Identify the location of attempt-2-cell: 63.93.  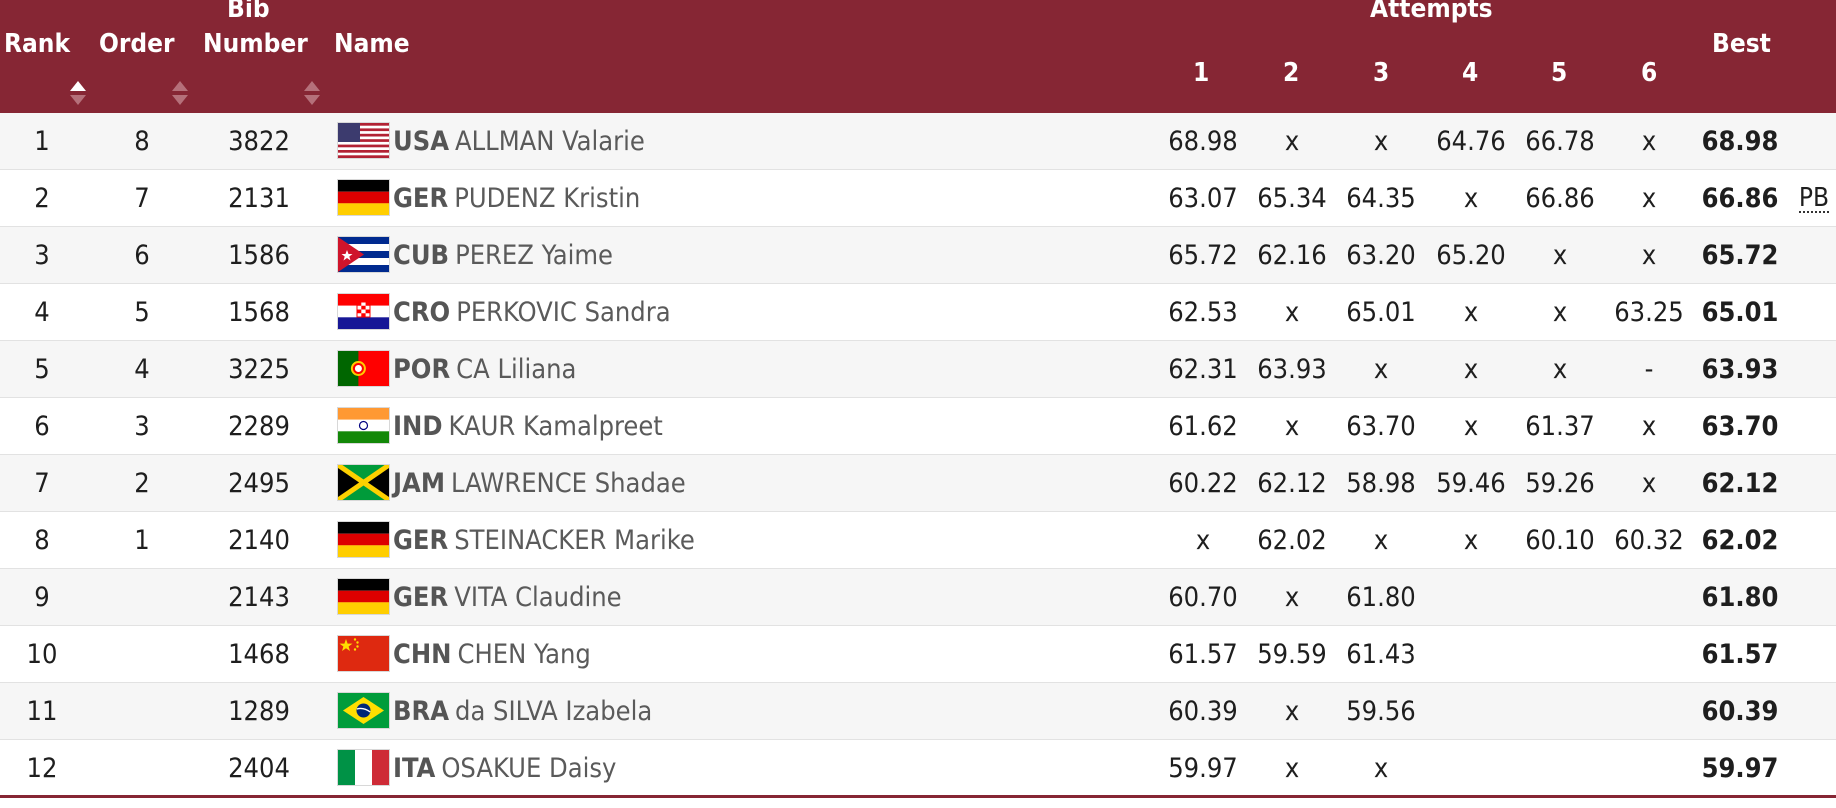
(1292, 369).